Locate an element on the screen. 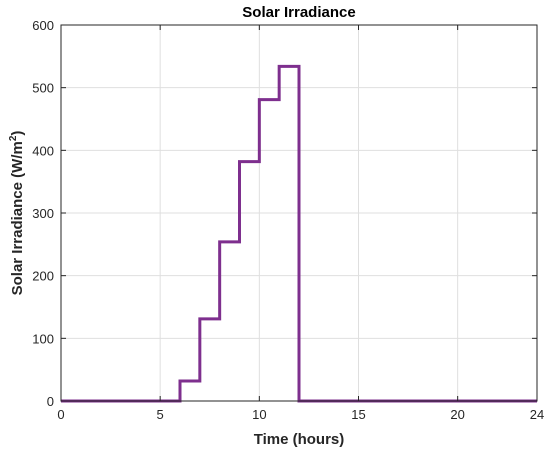  x-tick-label: 24 is located at coordinates (537, 414).